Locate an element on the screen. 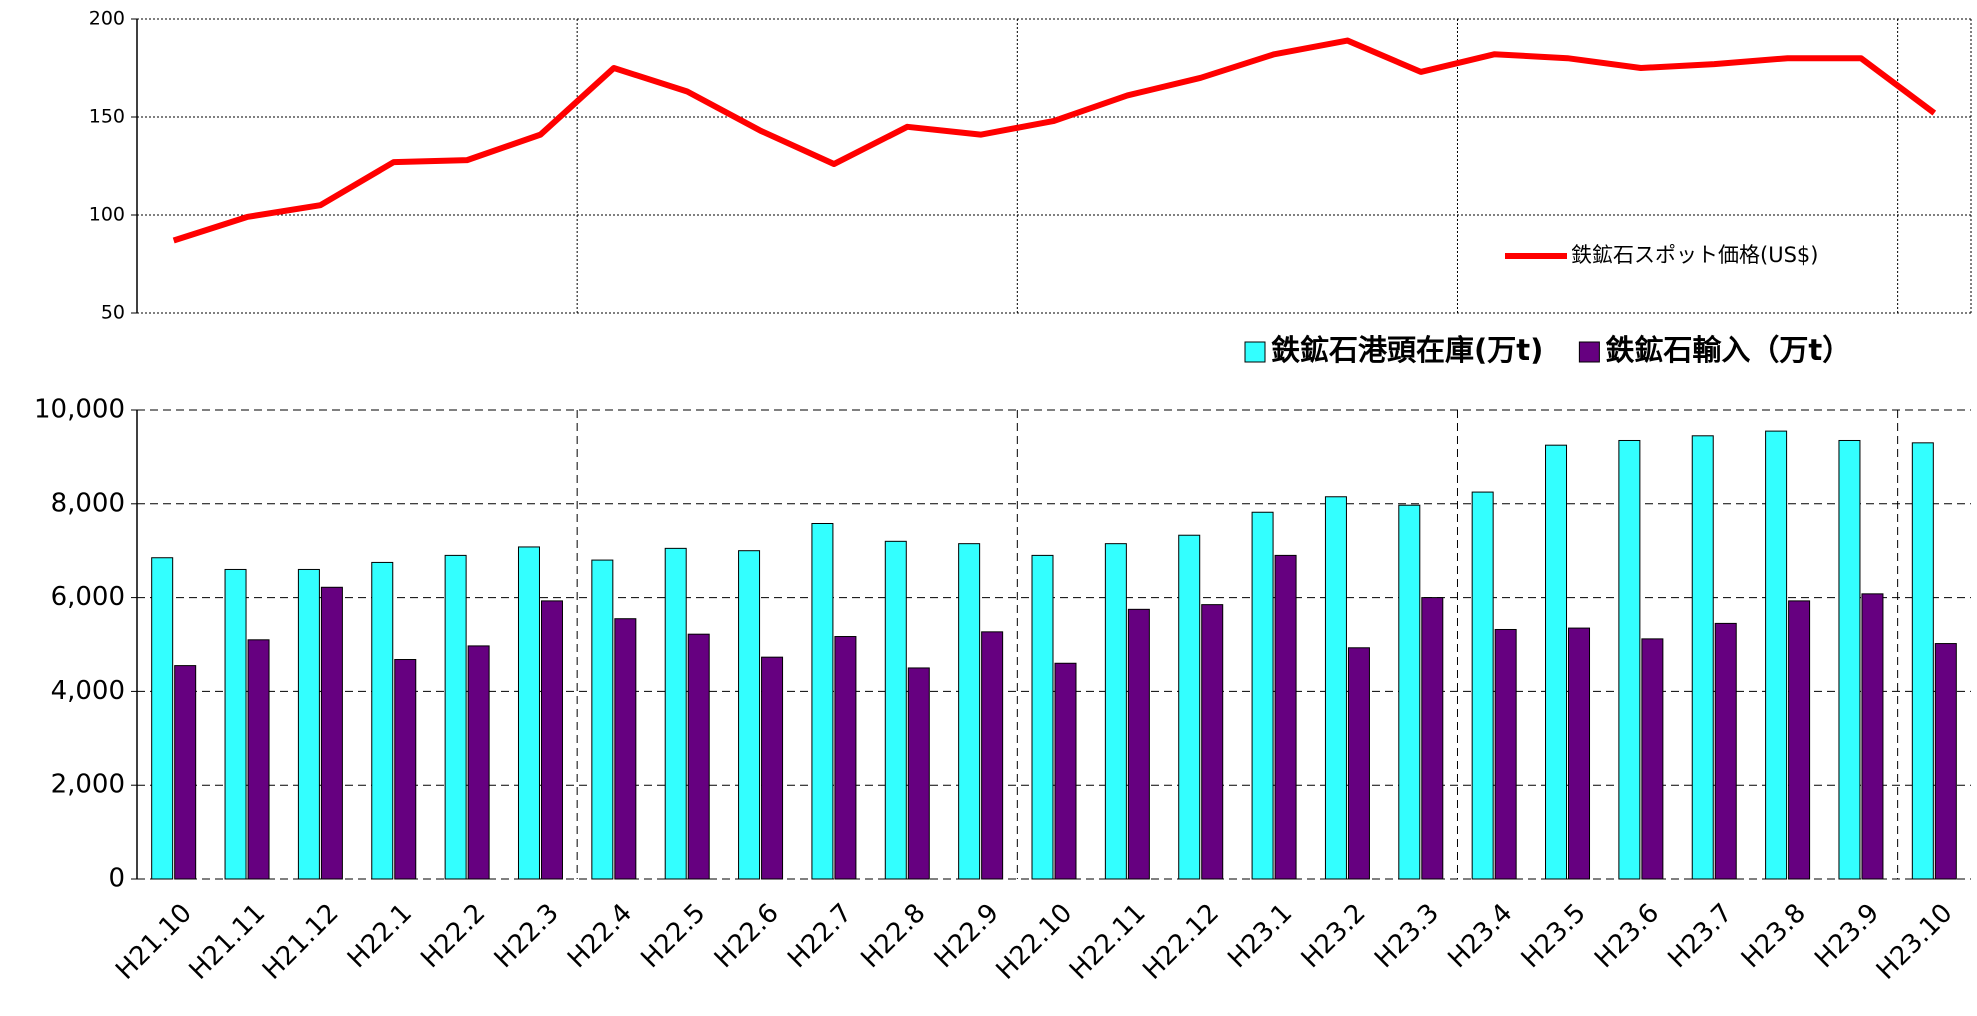  y-tick-label: 0 is located at coordinates (116, 879).